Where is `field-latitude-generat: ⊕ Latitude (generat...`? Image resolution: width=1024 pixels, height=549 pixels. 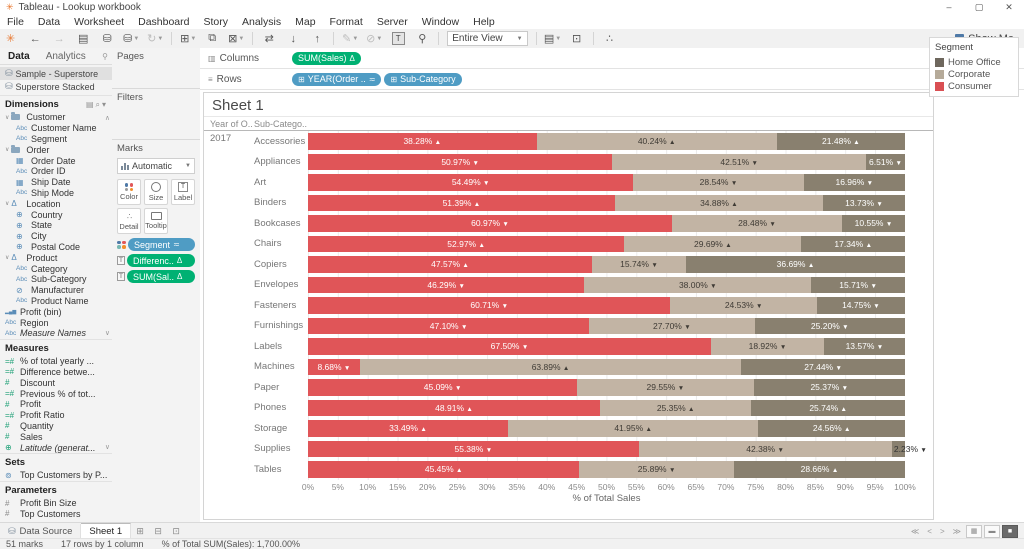 field-latitude-generat: ⊕ Latitude (generat... is located at coordinates (50, 447).